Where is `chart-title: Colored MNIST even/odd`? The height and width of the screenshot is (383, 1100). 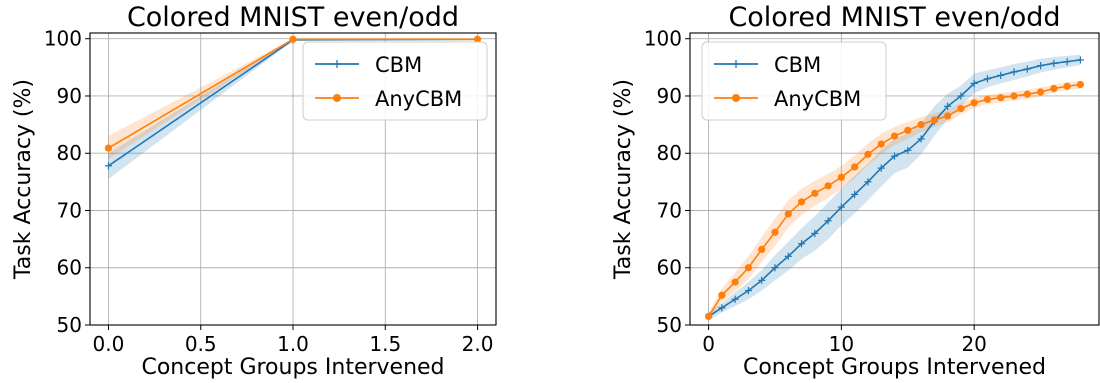 chart-title: Colored MNIST even/odd is located at coordinates (894, 17).